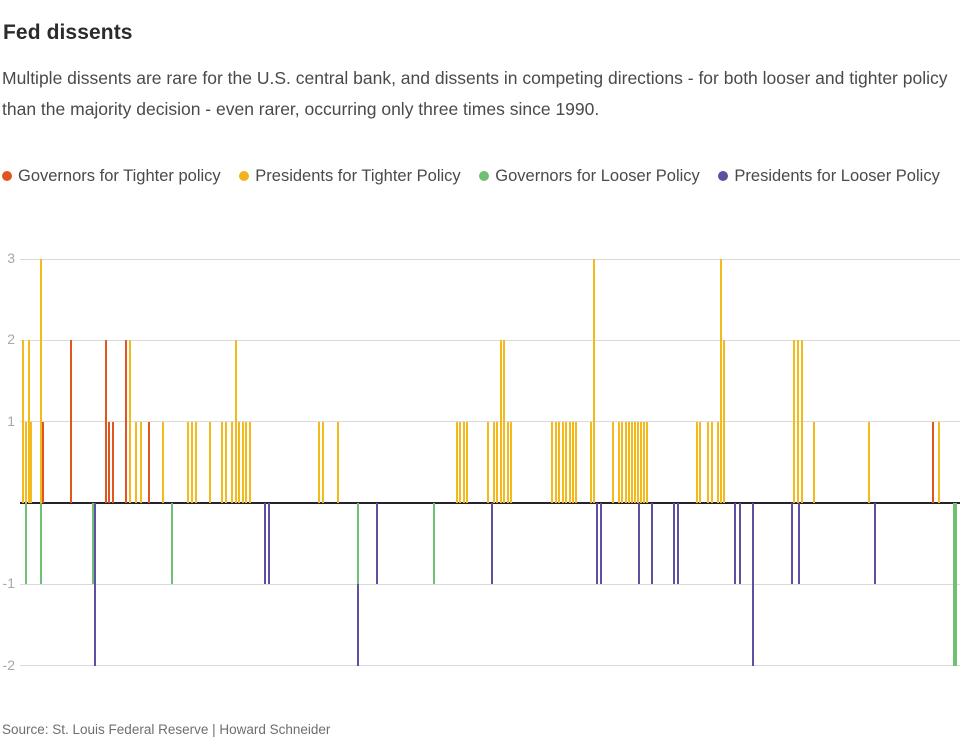 The height and width of the screenshot is (737, 960). Describe the element at coordinates (8, 583) in the screenshot. I see `y-tick-label: -1` at that location.